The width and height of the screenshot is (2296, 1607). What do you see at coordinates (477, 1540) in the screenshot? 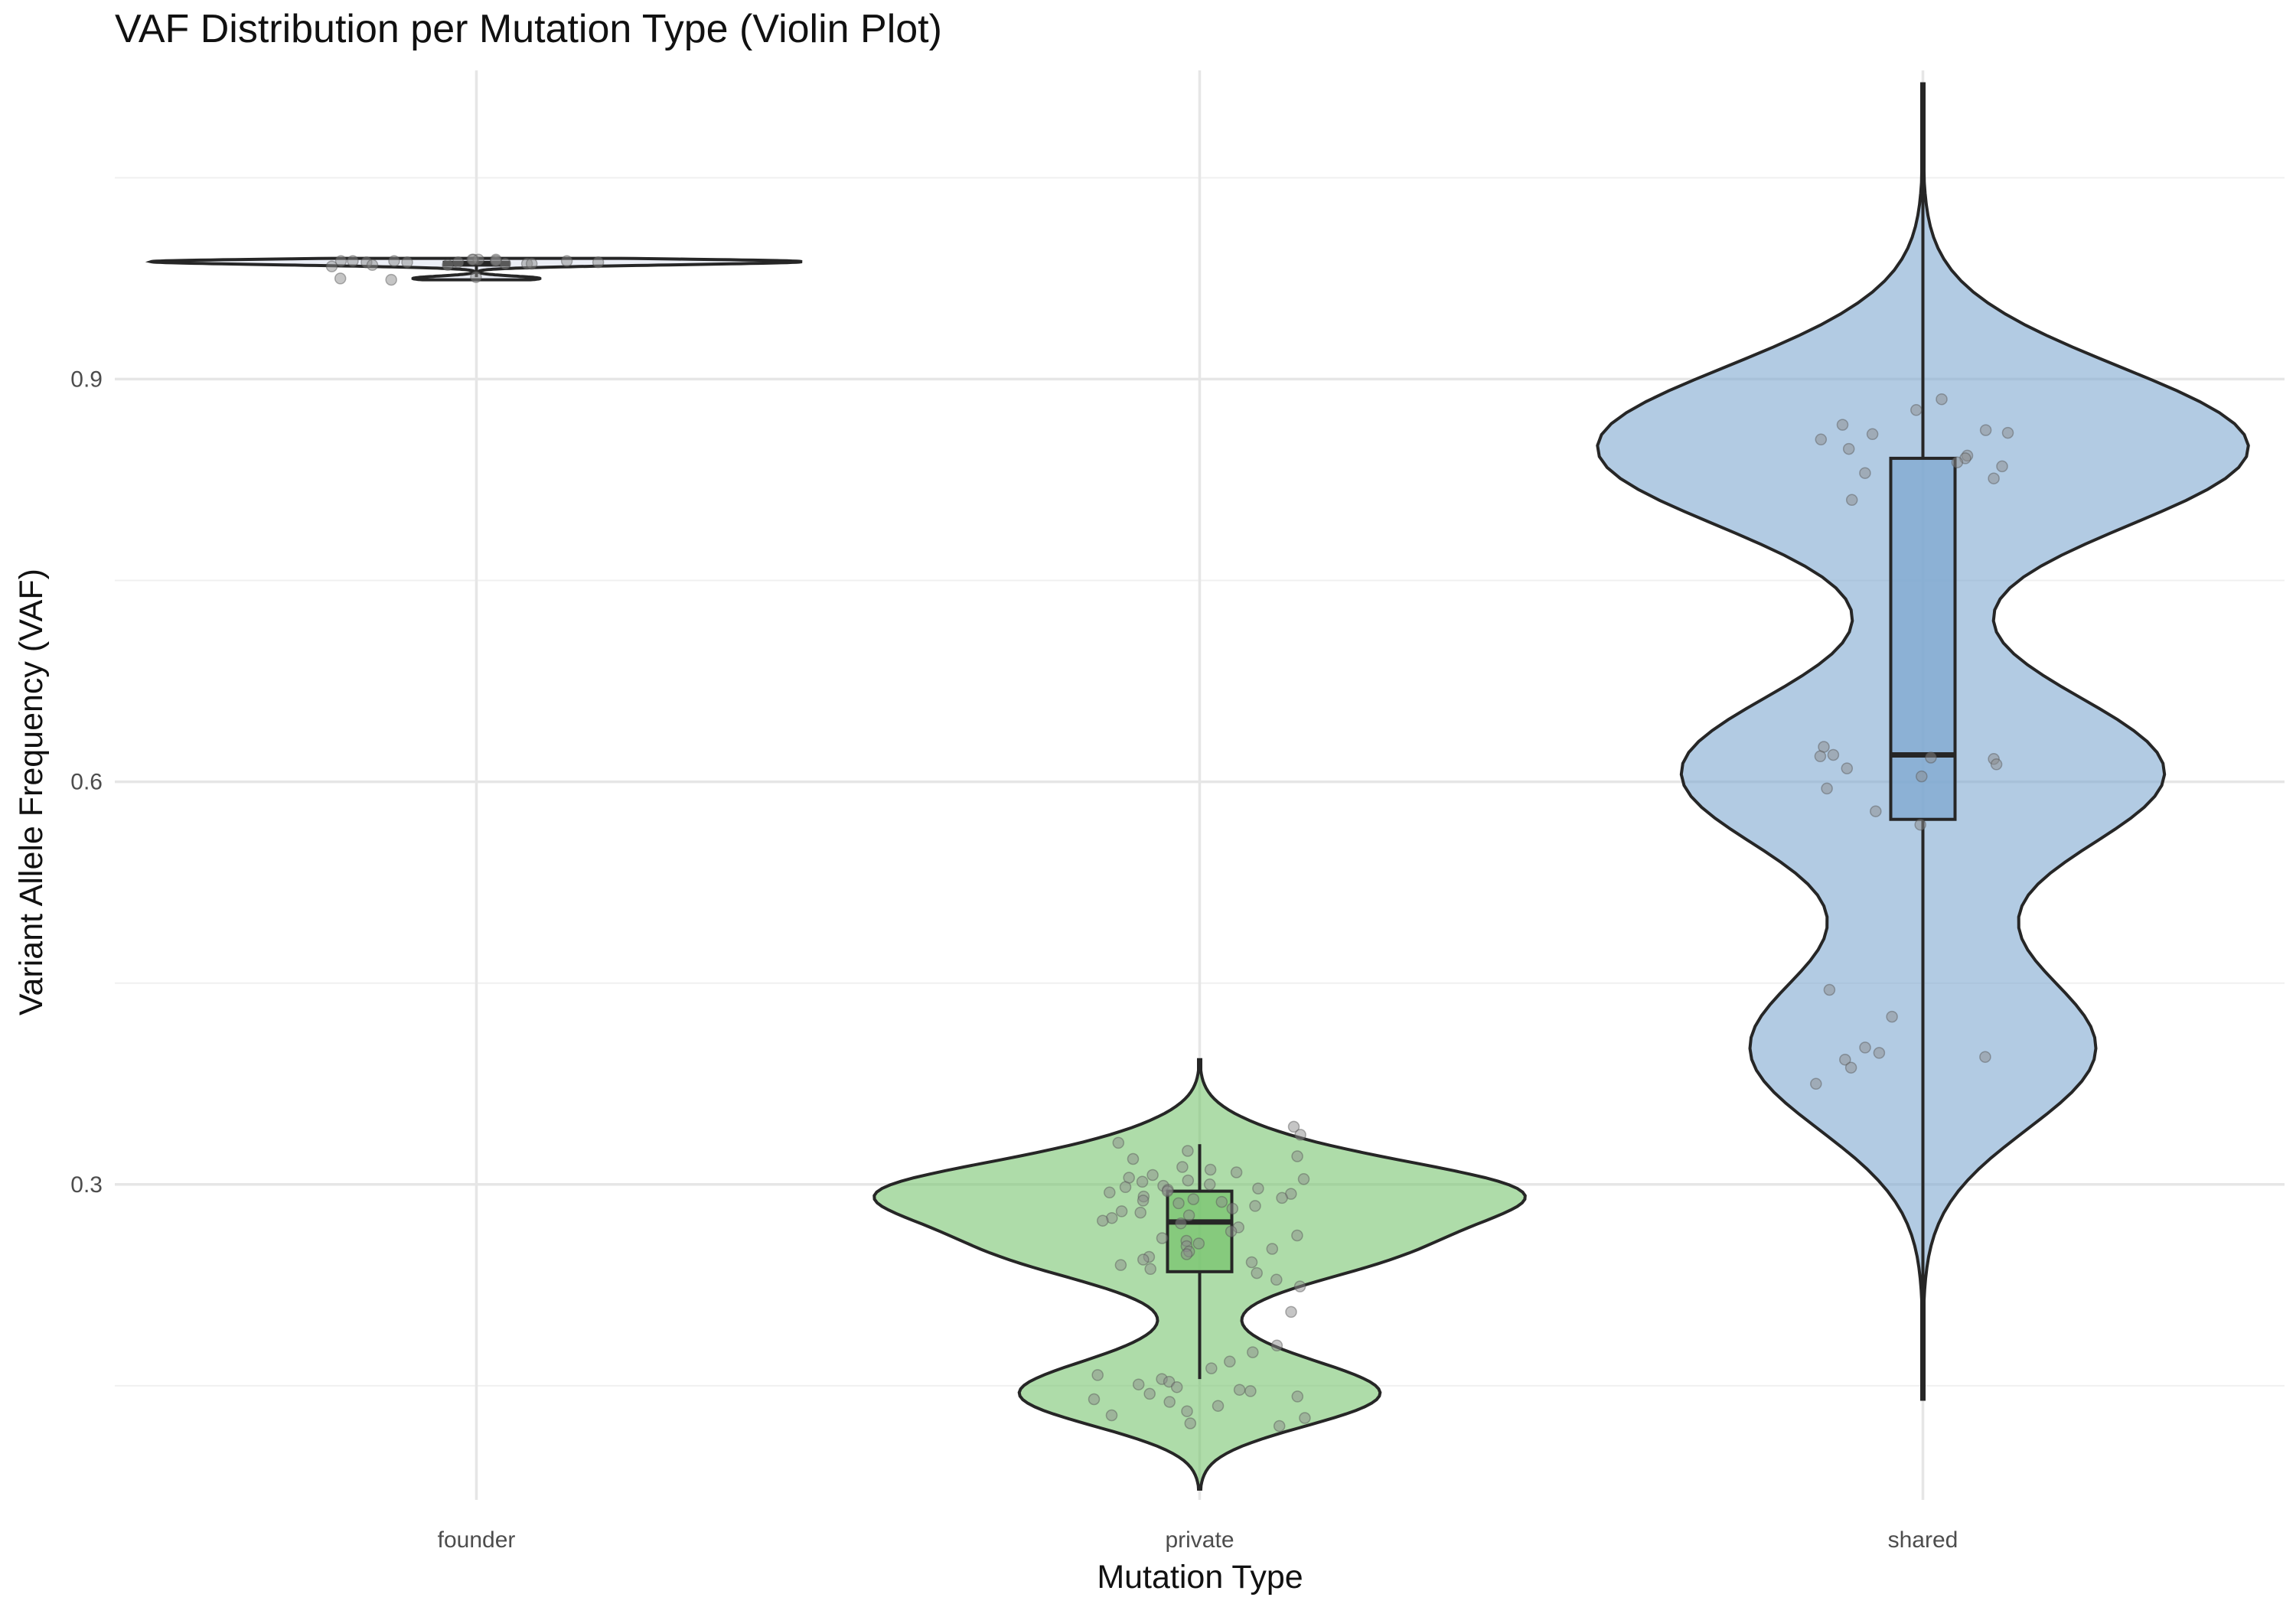
I see `x-tick-label: founder` at bounding box center [477, 1540].